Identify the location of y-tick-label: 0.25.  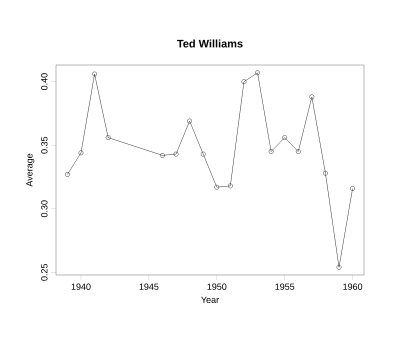
(44, 272).